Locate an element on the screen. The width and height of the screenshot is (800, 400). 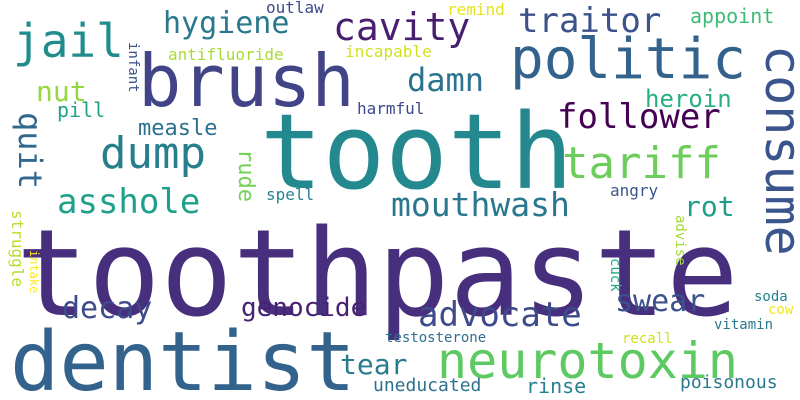
word-measle: measle is located at coordinates (178, 128).